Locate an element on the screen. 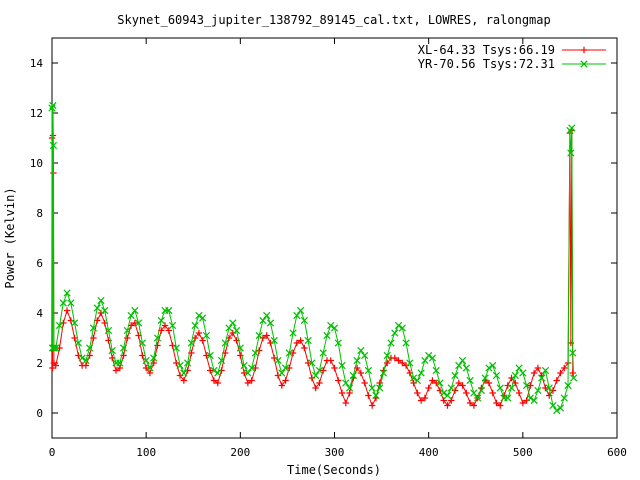 The height and width of the screenshot is (480, 640). y-tick-label: 12 is located at coordinates (36, 113).